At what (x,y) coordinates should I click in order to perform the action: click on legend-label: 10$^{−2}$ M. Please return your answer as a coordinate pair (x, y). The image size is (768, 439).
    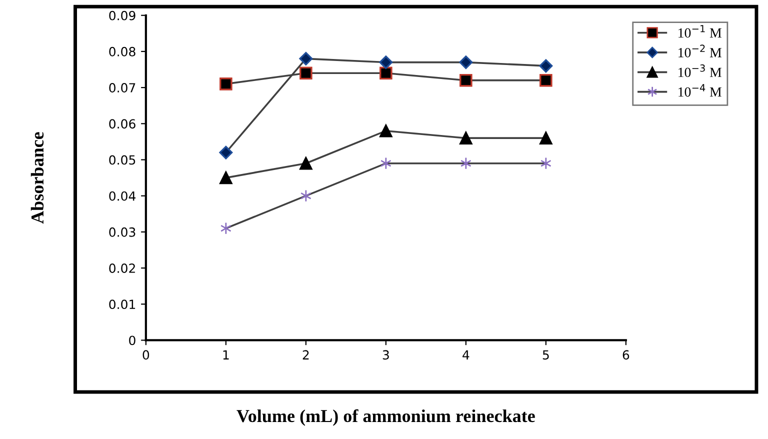
    Looking at the image, I should click on (700, 51).